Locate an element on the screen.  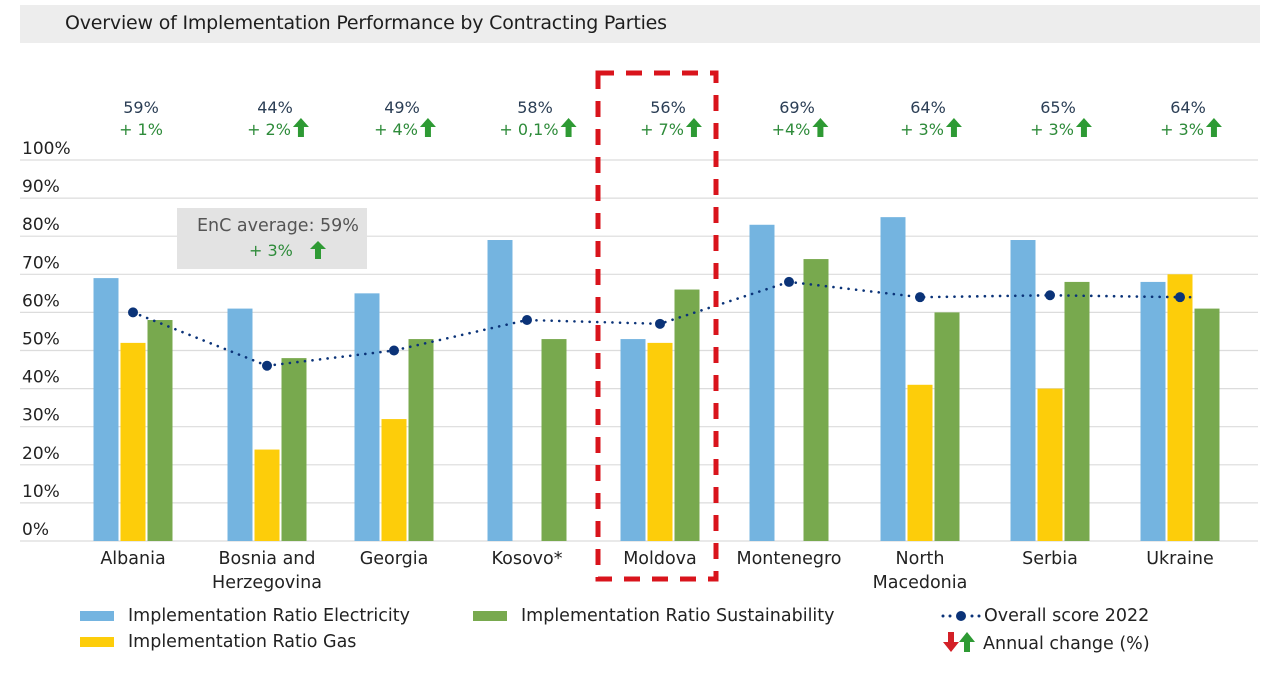
down-arrow-icon is located at coordinates (951, 642).